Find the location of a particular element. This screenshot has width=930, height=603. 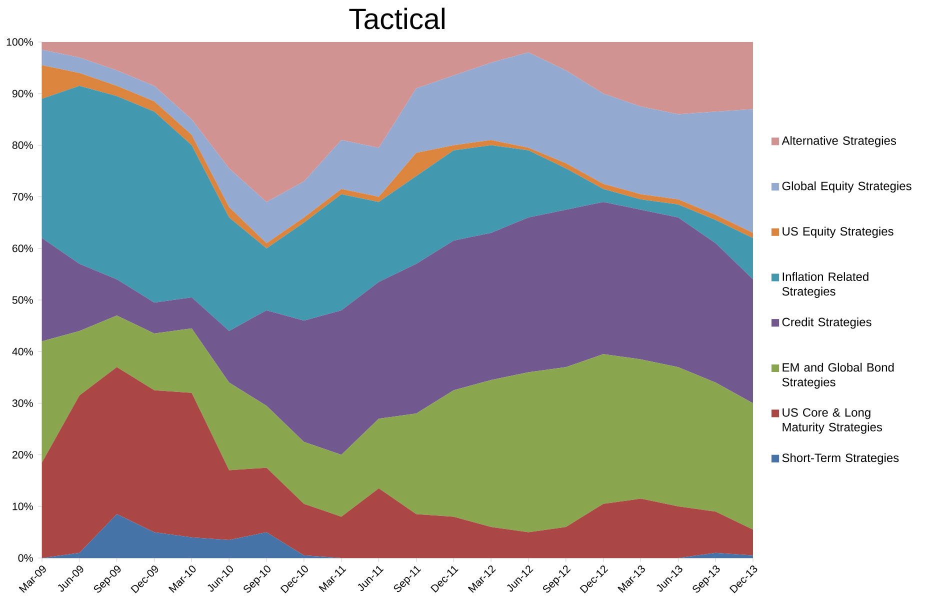

y-tick-label: 90% is located at coordinates (22, 94).